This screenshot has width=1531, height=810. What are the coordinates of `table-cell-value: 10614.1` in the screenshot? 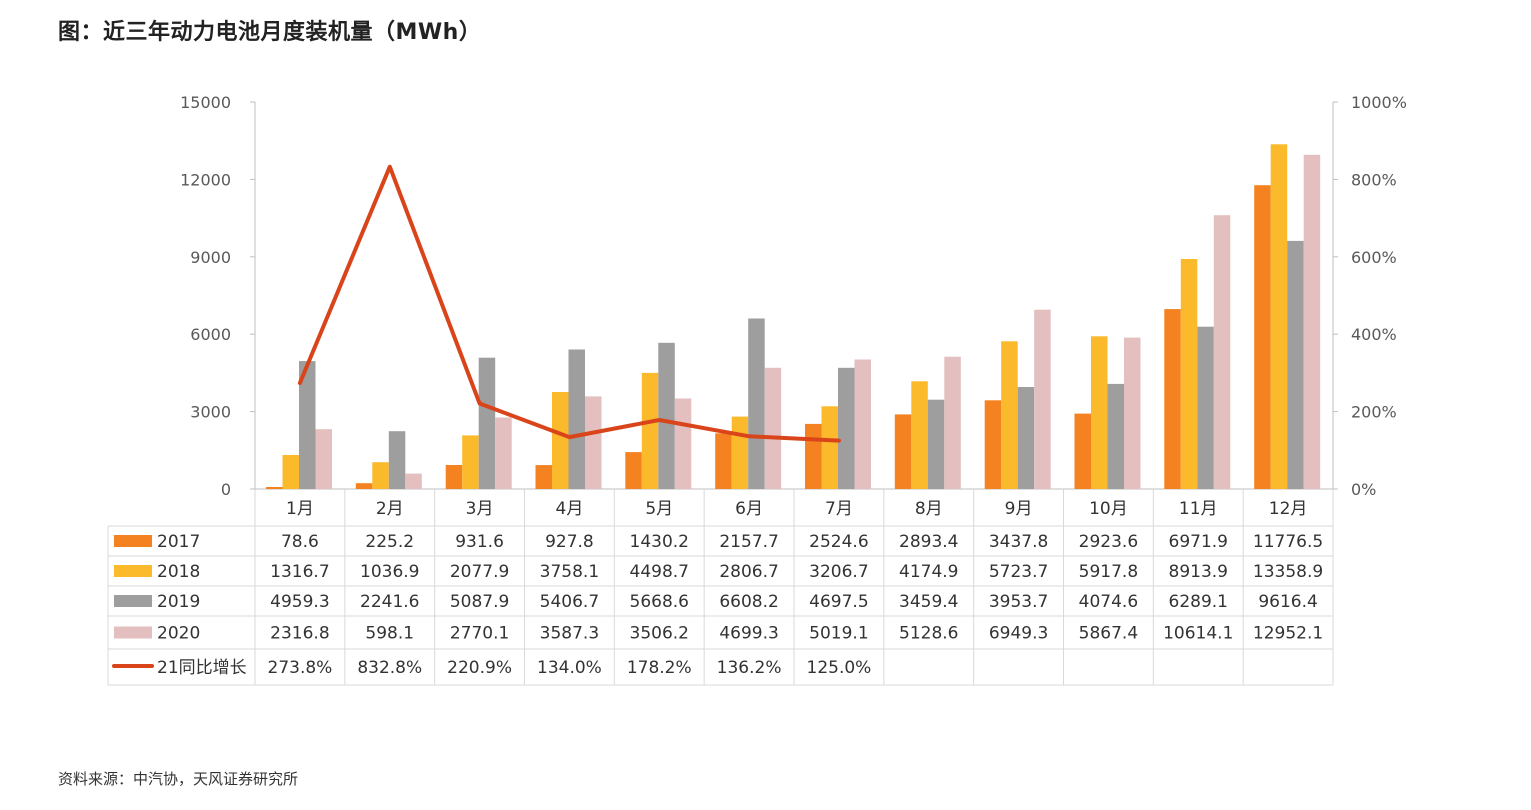 It's located at (1198, 634).